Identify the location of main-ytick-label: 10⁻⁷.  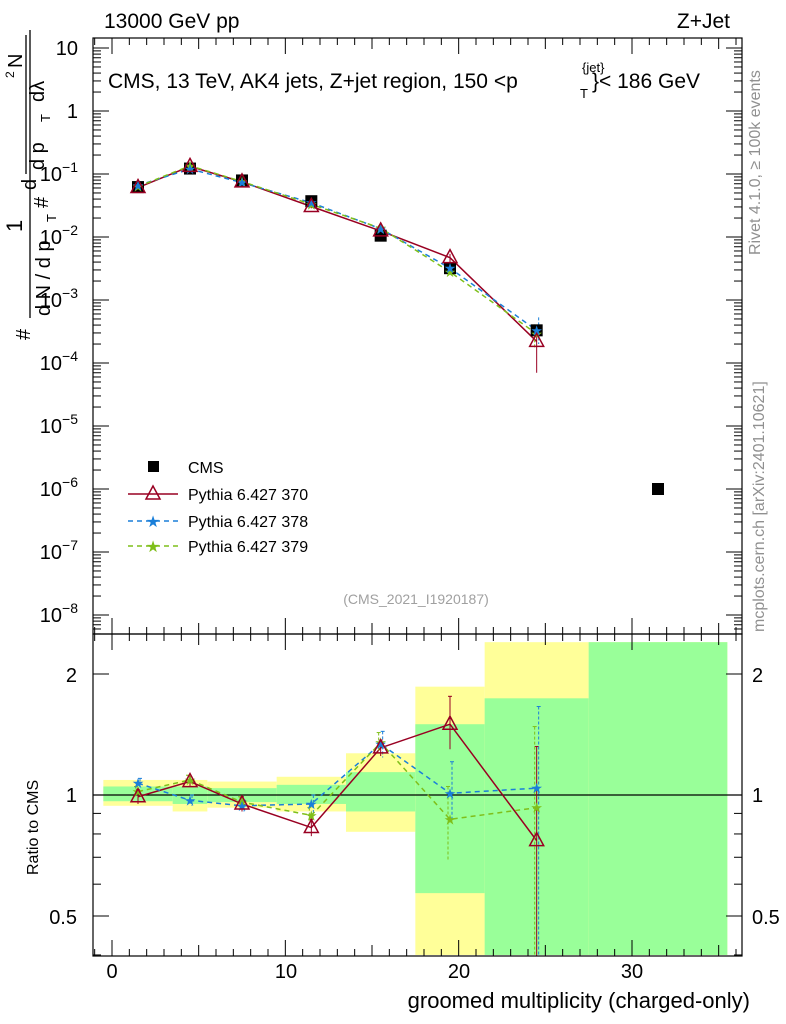
(59, 550).